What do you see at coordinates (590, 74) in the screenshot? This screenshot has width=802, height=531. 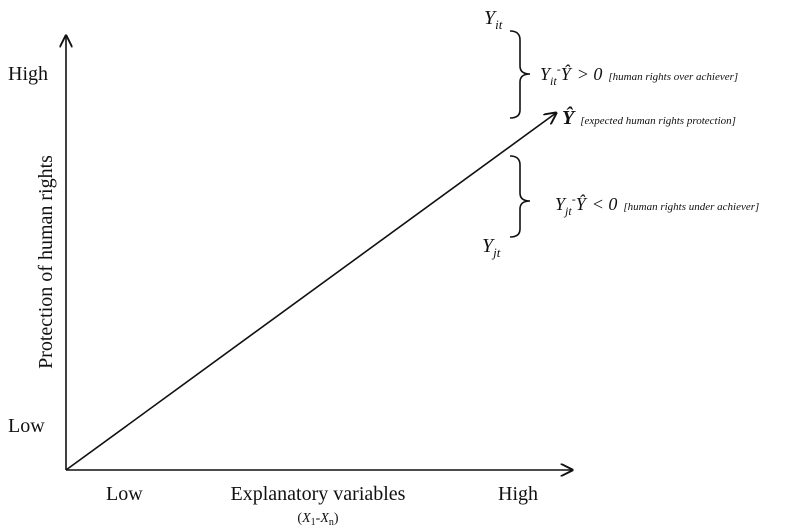 I see `t: > 0` at bounding box center [590, 74].